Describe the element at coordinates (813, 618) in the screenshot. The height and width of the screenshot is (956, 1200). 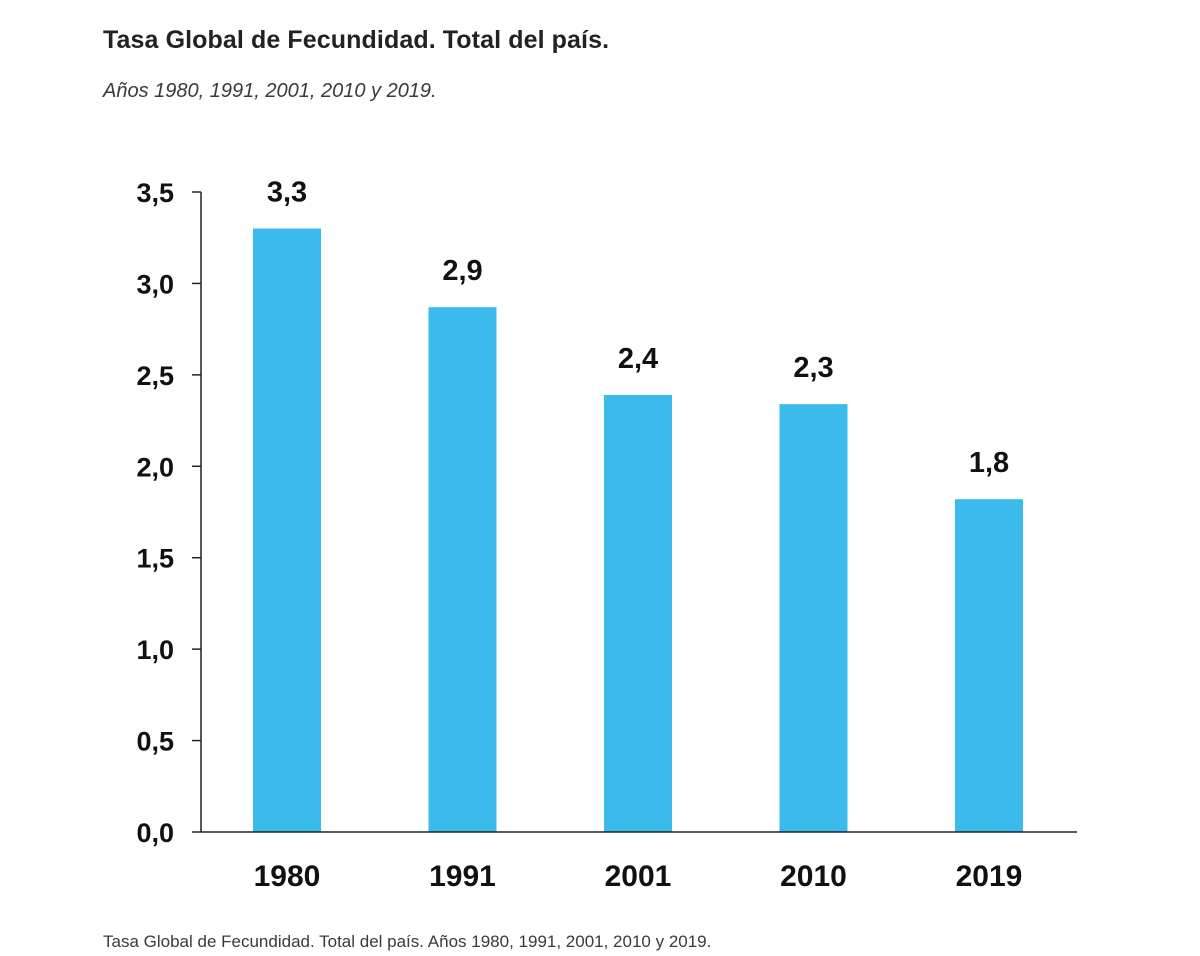
I see `bar-2010` at that location.